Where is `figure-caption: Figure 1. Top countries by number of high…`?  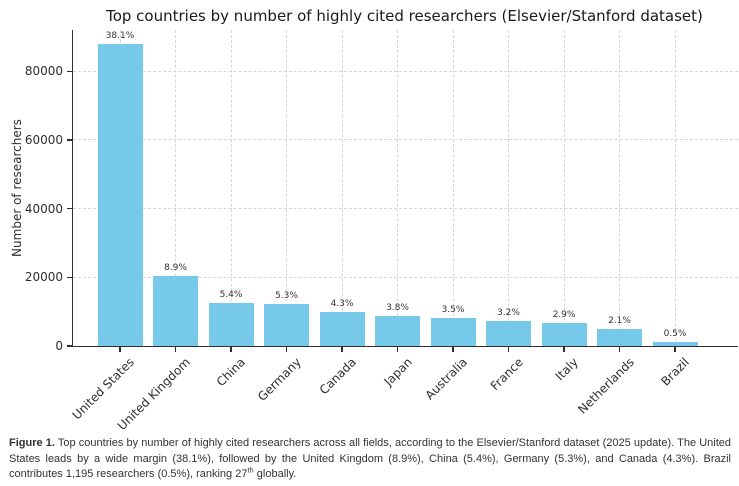
figure-caption: Figure 1. Top countries by number of high… is located at coordinates (370, 459).